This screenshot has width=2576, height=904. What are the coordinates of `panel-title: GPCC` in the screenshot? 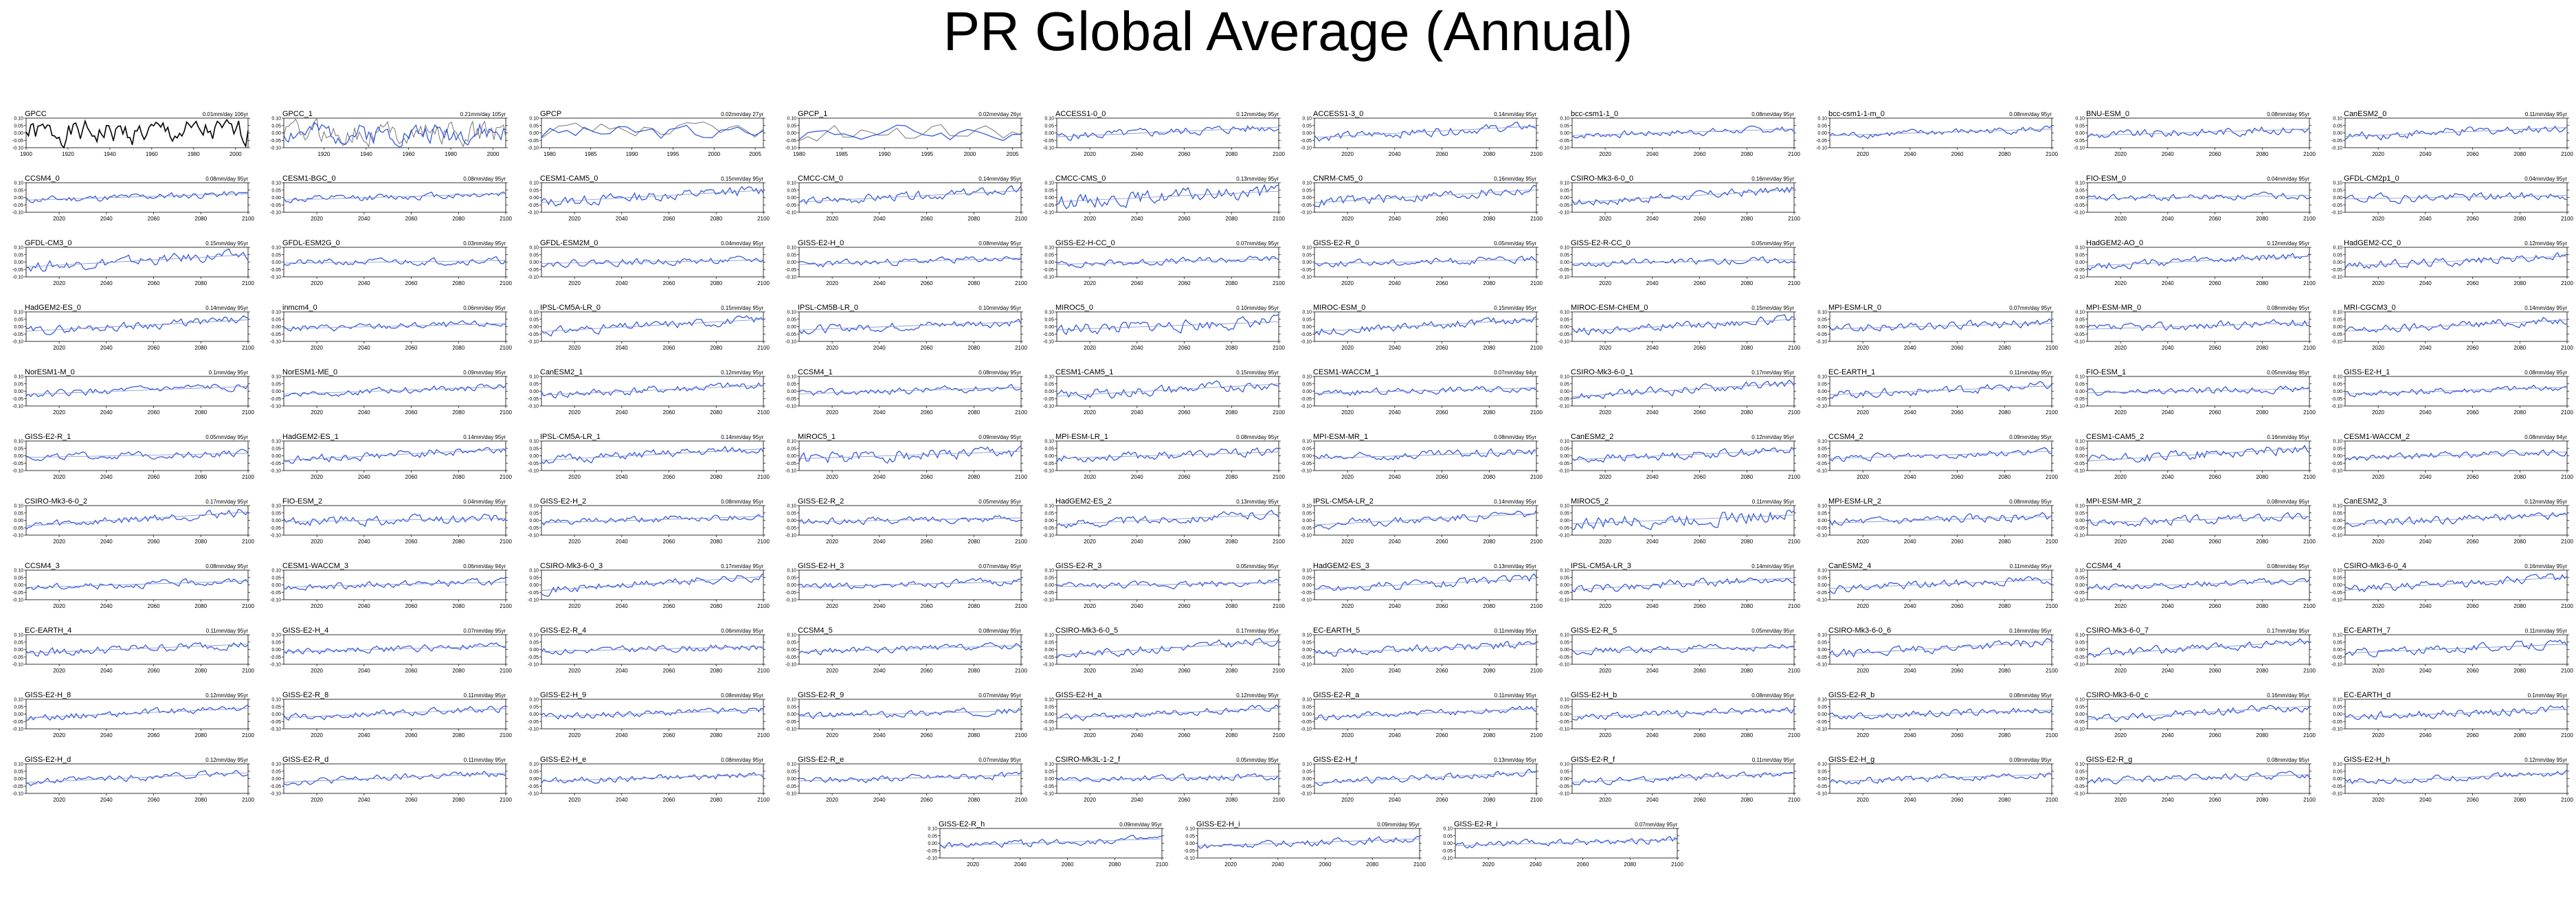 It's located at (36, 114).